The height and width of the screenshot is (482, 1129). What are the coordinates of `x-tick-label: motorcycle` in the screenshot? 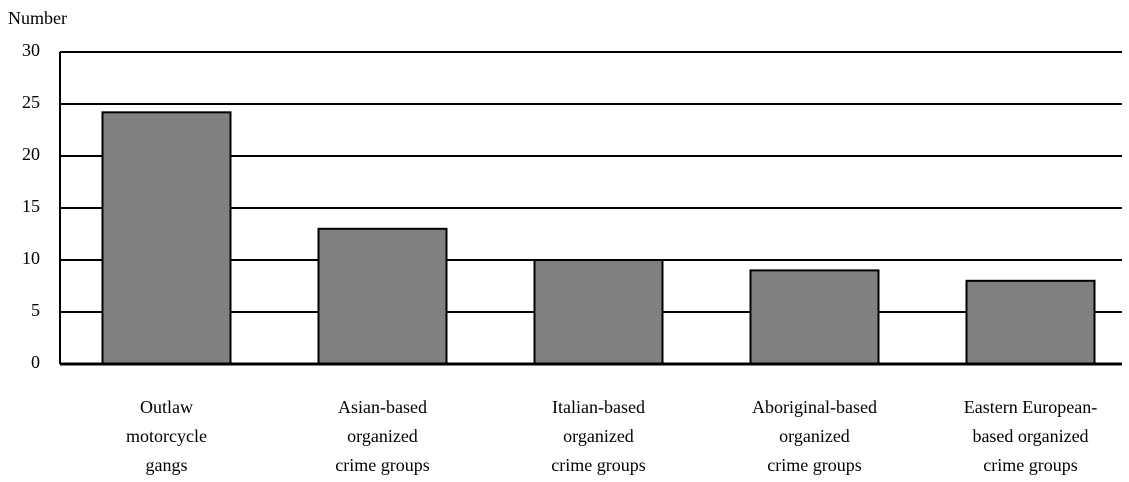 It's located at (166, 436).